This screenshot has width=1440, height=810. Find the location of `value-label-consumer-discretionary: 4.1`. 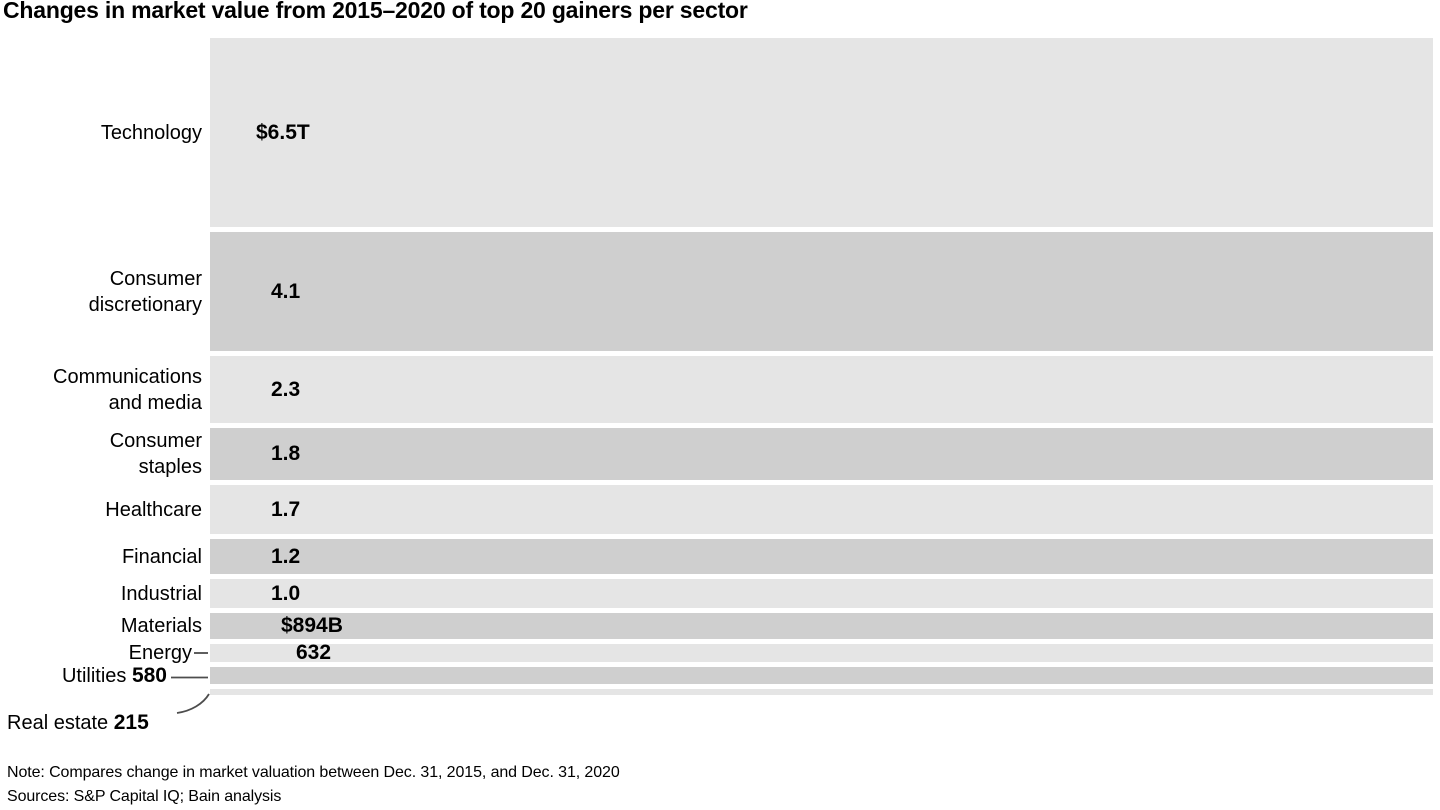

value-label-consumer-discretionary: 4.1 is located at coordinates (286, 291).